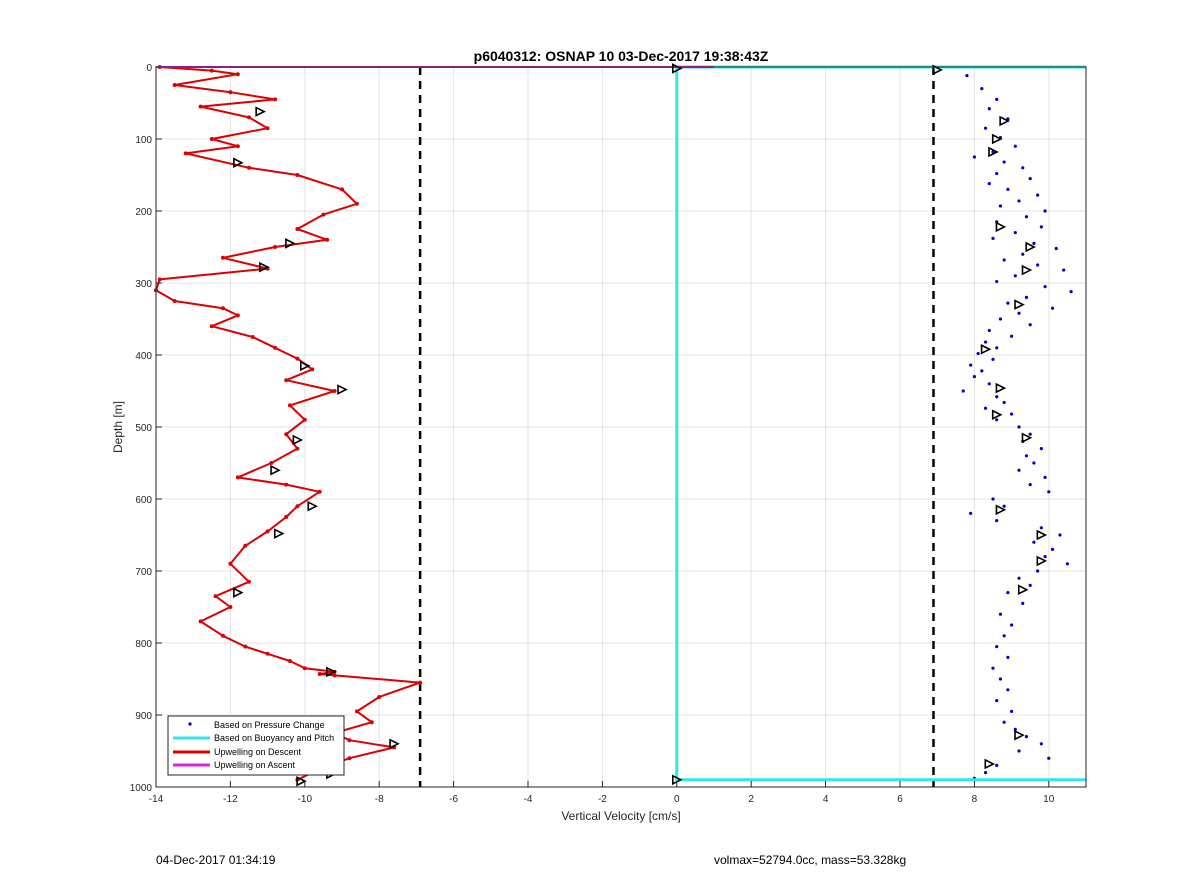 Image resolution: width=1200 pixels, height=885 pixels. I want to click on legend-label-pressure: Based on Pressure Change, so click(269, 725).